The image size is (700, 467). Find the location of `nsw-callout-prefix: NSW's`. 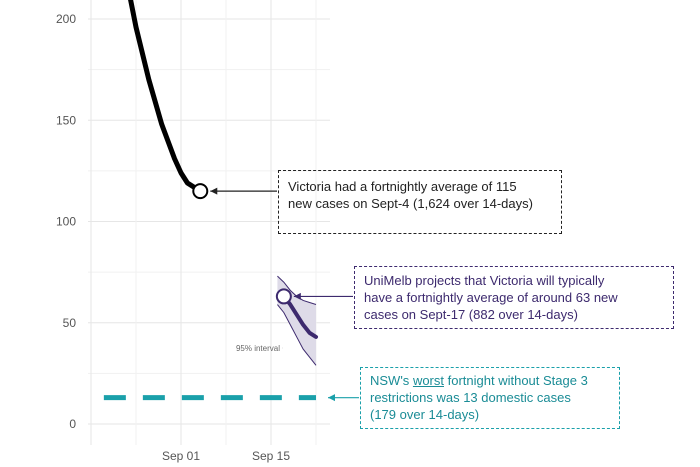

nsw-callout-prefix: NSW's is located at coordinates (391, 380).